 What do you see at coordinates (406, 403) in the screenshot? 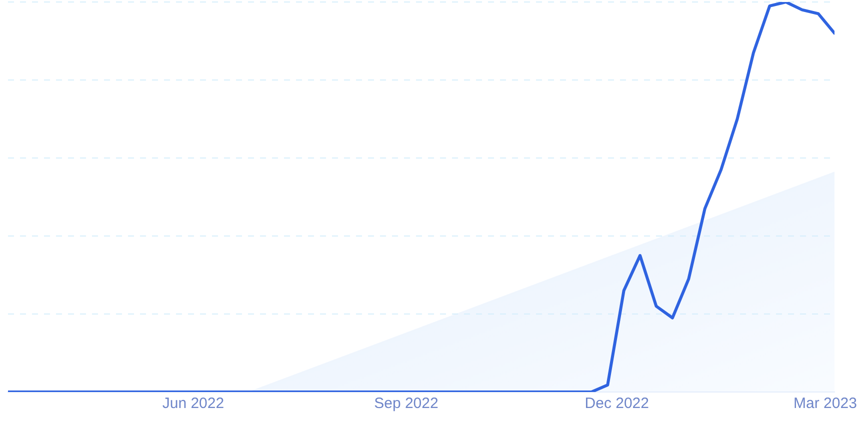
I see `x-tick-label: Sep 2022` at bounding box center [406, 403].